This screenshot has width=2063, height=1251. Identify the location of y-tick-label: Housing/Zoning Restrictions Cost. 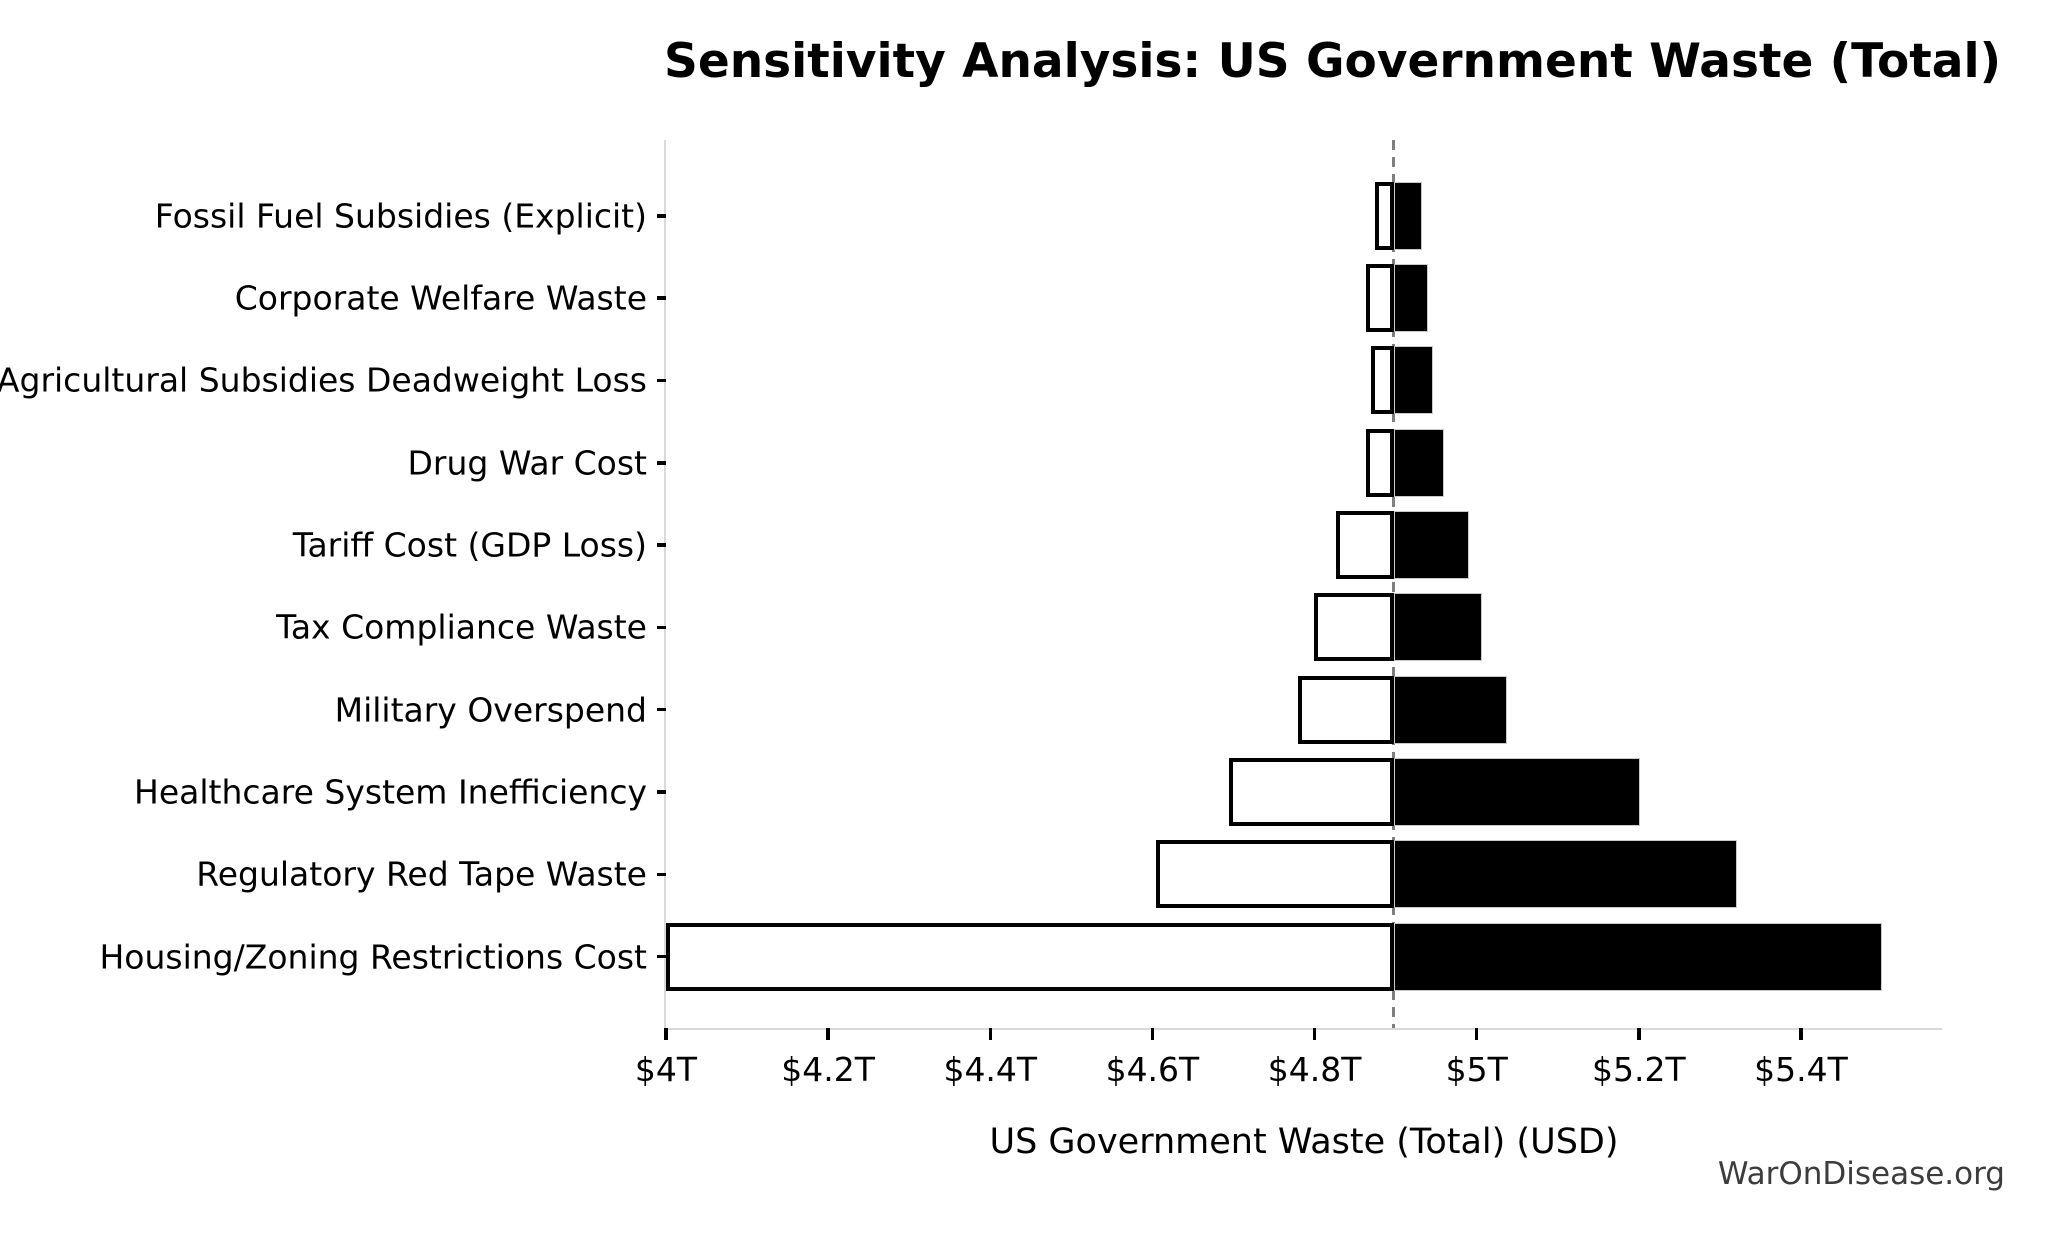
(373, 957).